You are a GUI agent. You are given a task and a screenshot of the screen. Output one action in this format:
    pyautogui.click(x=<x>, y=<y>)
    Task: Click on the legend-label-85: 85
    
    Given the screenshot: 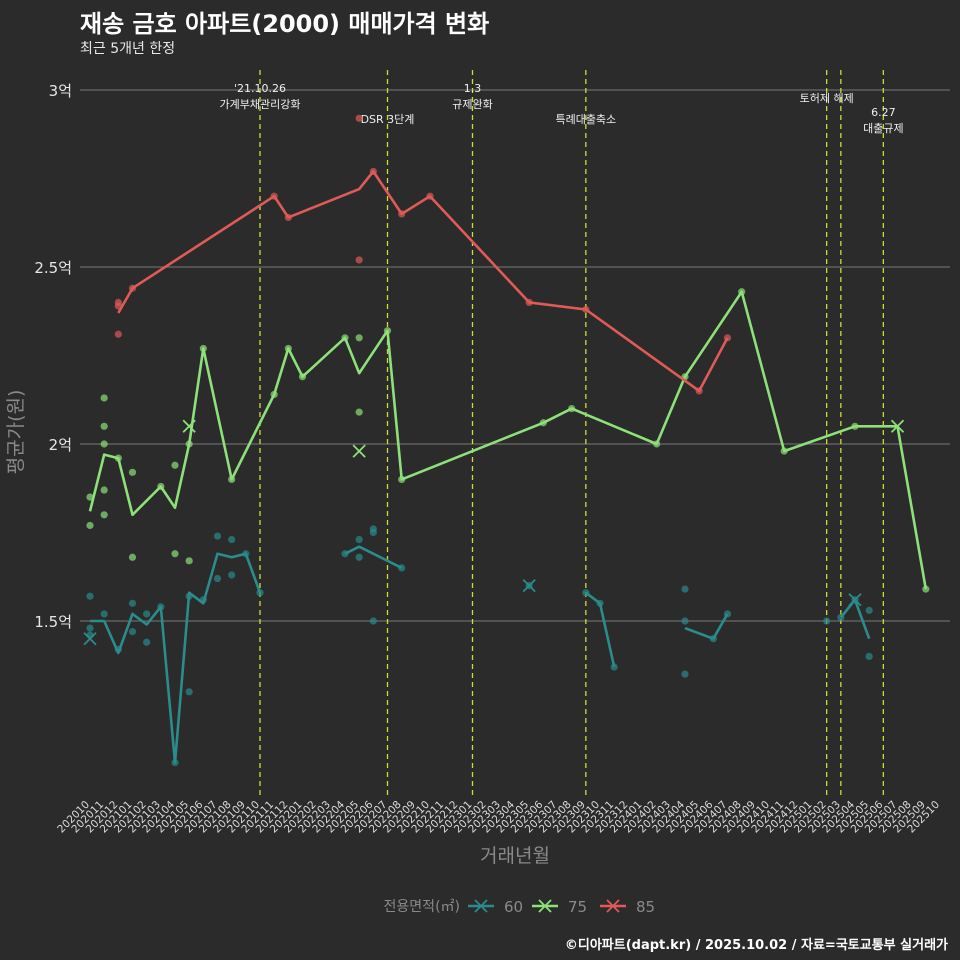 What is the action you would take?
    pyautogui.click(x=645, y=907)
    